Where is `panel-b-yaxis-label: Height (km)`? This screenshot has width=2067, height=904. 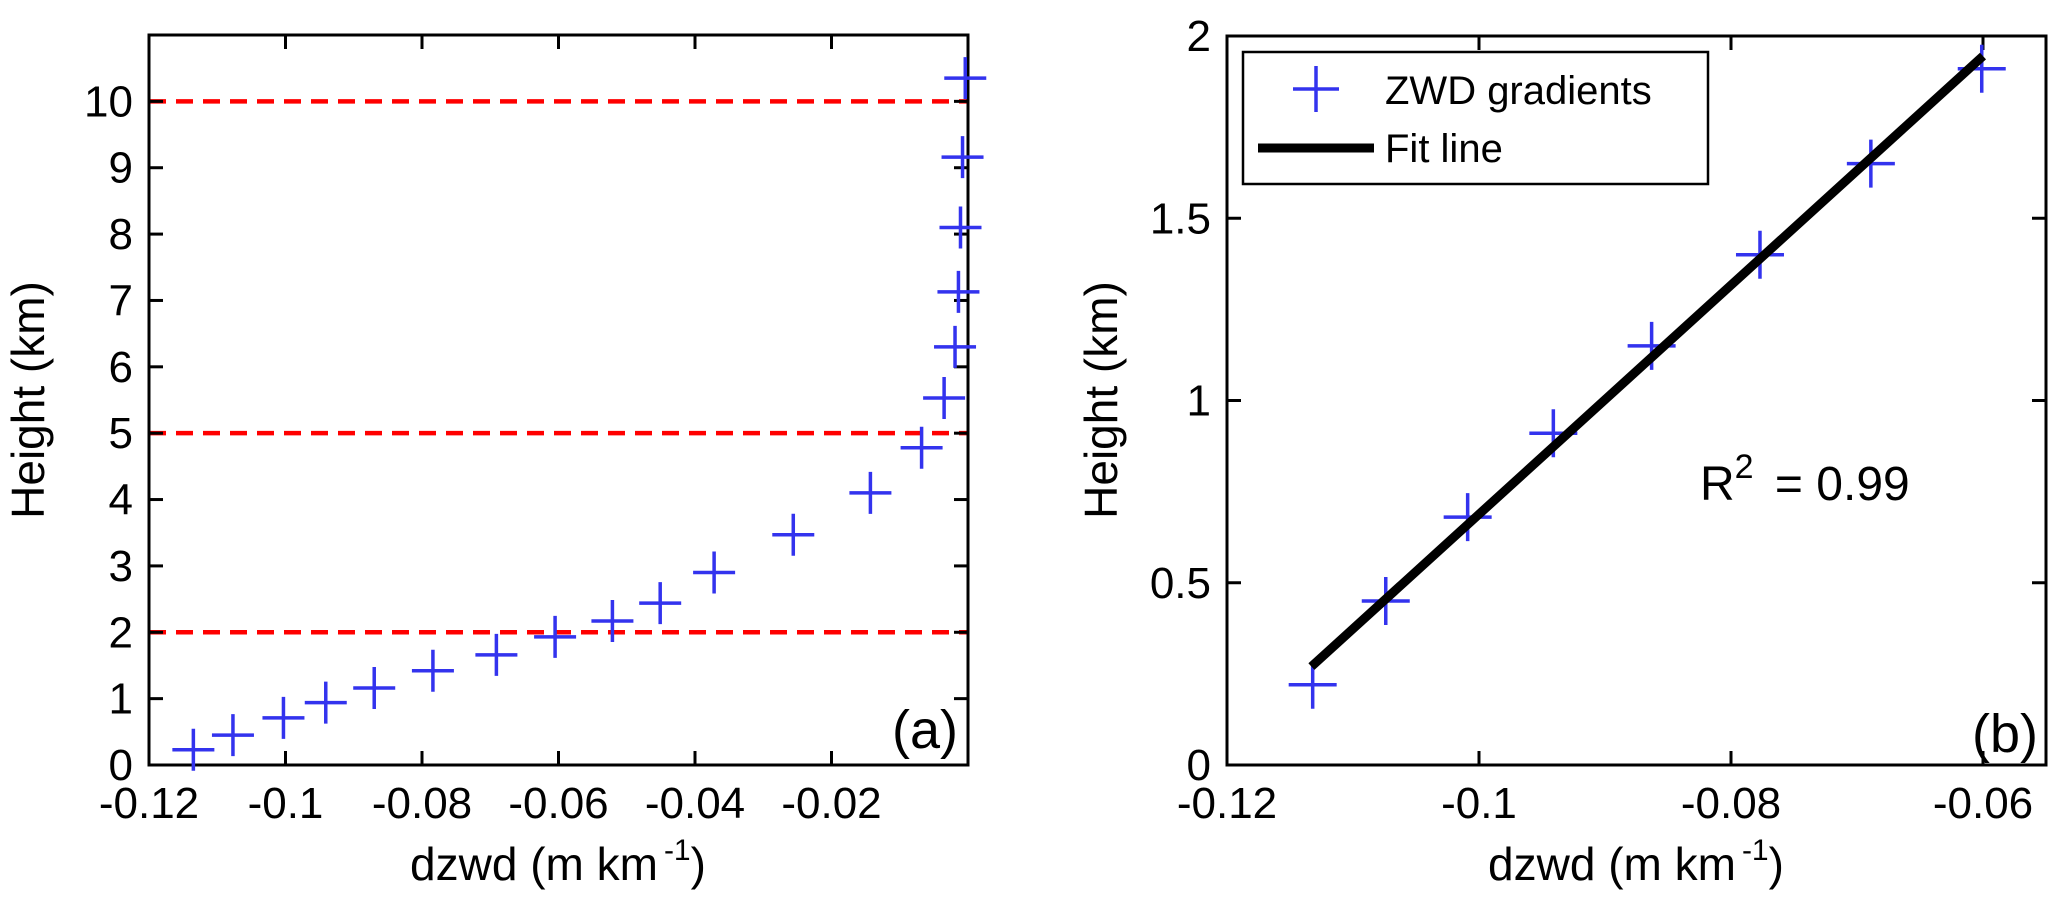
panel-b-yaxis-label: Height (km) is located at coordinates (1101, 400).